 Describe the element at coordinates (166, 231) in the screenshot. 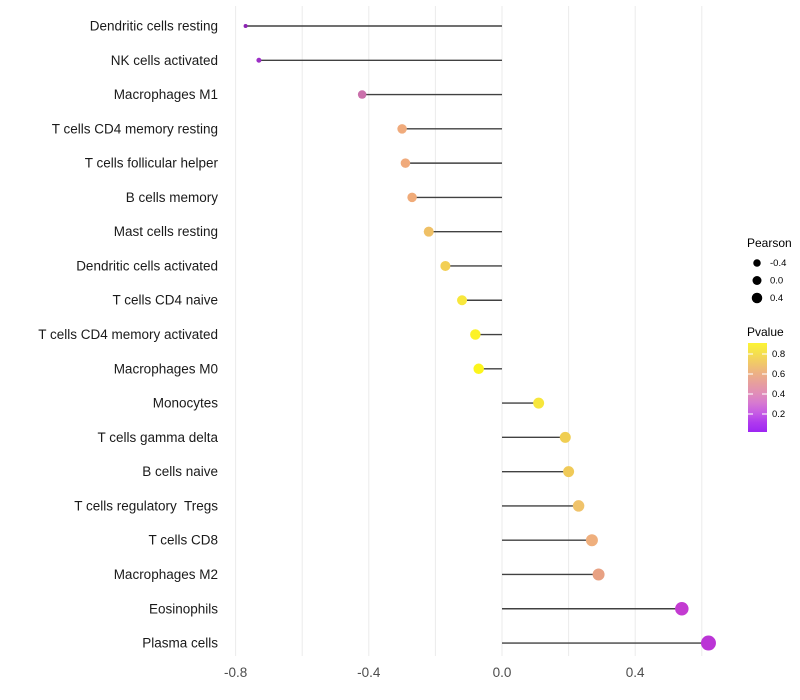

I see `category-label: Mast cells resting` at that location.